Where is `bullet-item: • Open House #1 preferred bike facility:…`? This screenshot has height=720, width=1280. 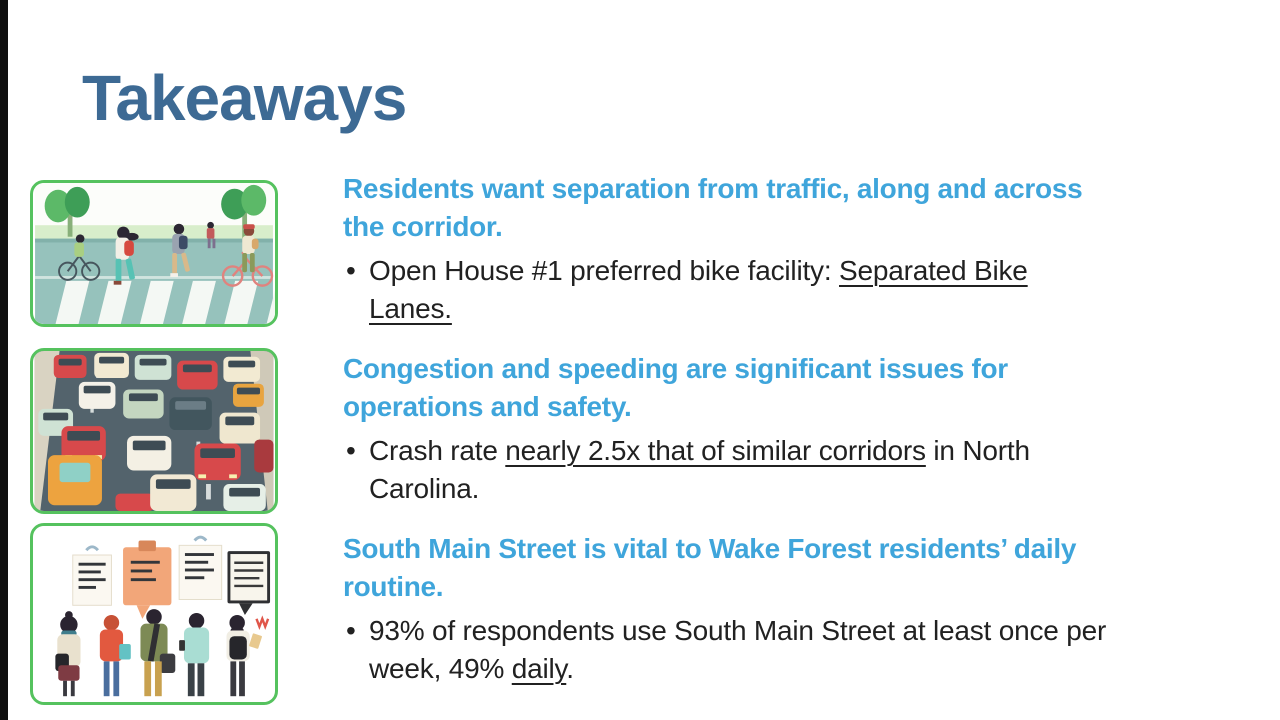 bullet-item: • Open House #1 preferred bike facility:… is located at coordinates (778, 290).